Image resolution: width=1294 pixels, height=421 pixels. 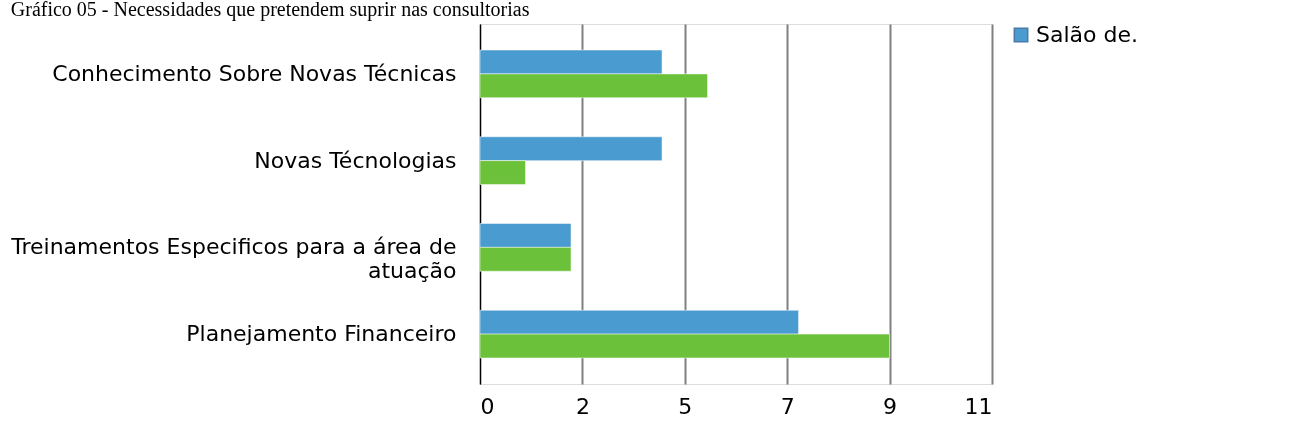 I want to click on y-tick-label: Treinamentos Especificos para a área de atuação, so click(x=233, y=259).